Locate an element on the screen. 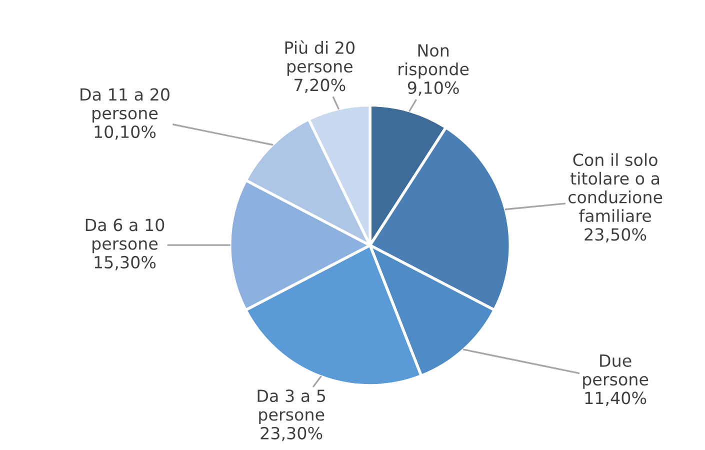  data-label: 10,10% is located at coordinates (125, 132).